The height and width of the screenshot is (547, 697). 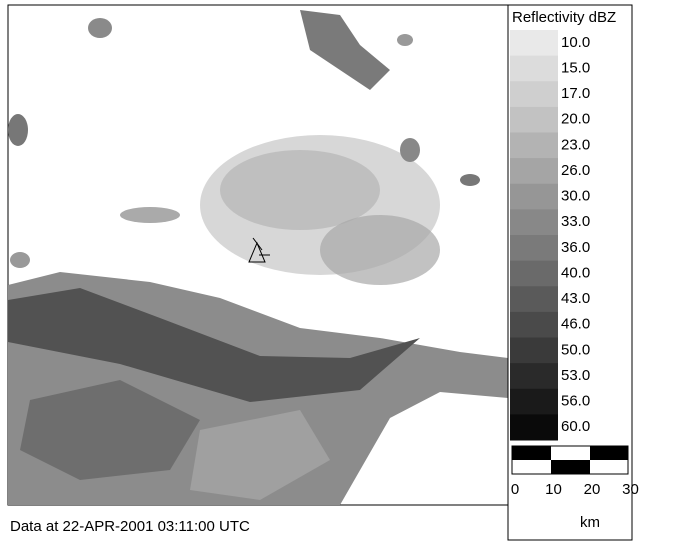 What do you see at coordinates (130, 526) in the screenshot?
I see `caption: Data at 22-APR-2001 03:11:00 UTC` at bounding box center [130, 526].